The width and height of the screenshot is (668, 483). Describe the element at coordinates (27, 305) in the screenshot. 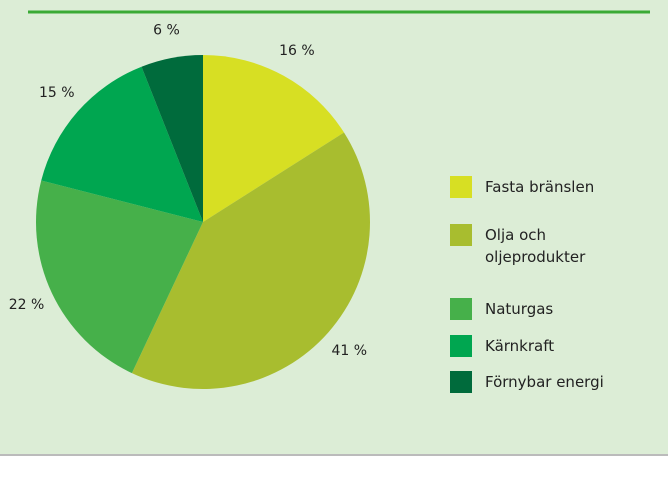

I see `slice-label: 22 %` at that location.